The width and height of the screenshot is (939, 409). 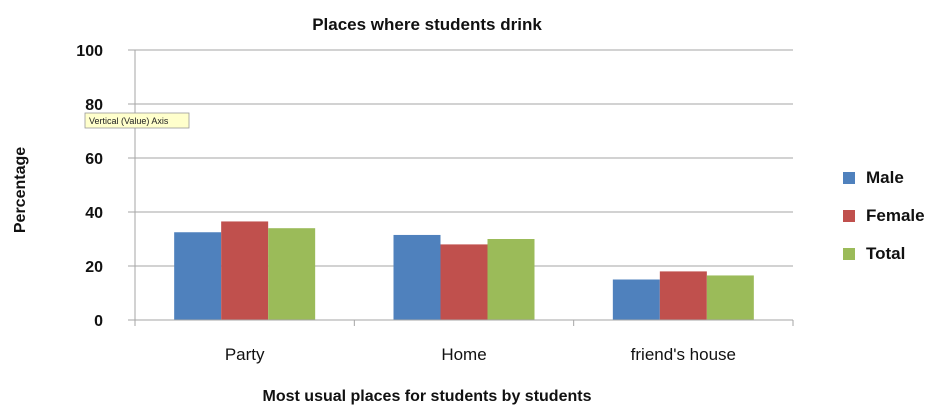 I want to click on y-axis-title: Percentage, so click(x=20, y=190).